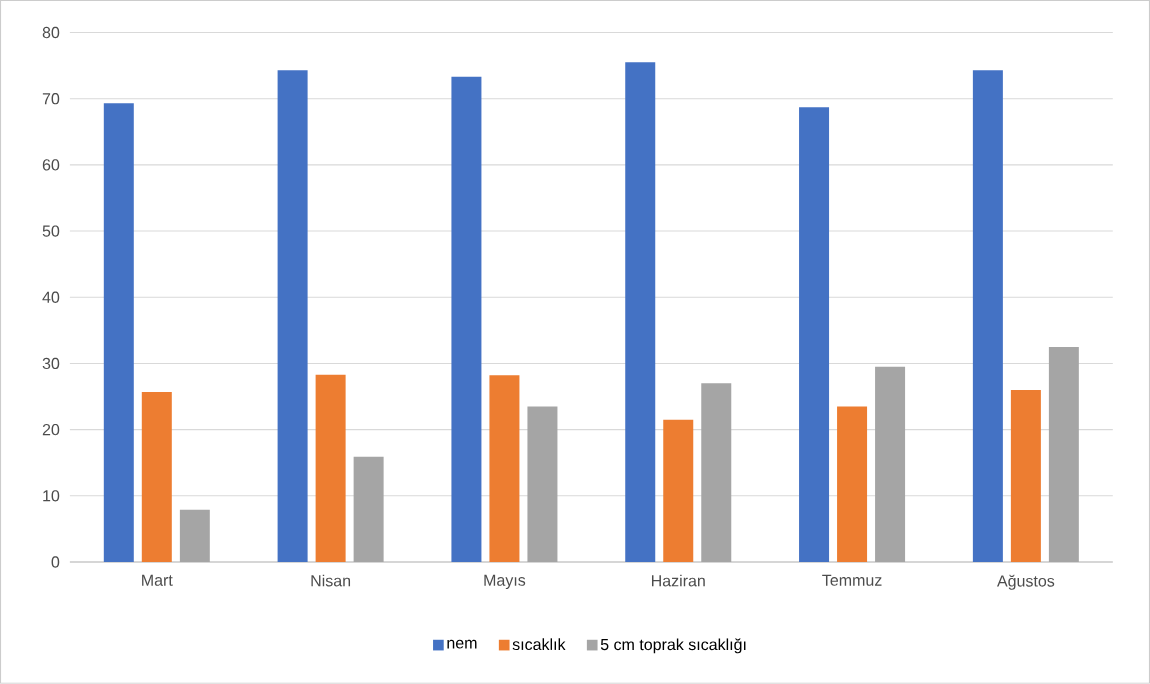  What do you see at coordinates (157, 580) in the screenshot?
I see `x-tick-label: Mart` at bounding box center [157, 580].